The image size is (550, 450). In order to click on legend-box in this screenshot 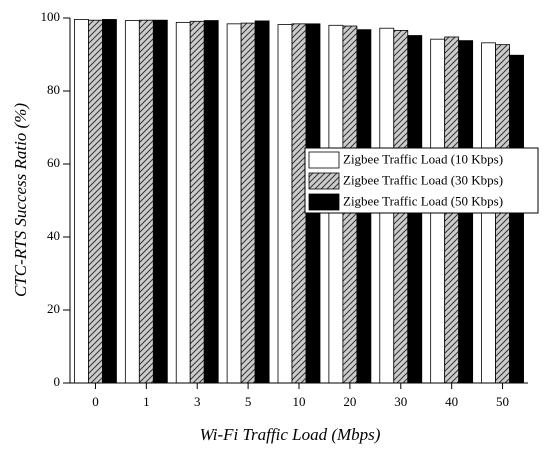, I will do `click(421, 180)`.